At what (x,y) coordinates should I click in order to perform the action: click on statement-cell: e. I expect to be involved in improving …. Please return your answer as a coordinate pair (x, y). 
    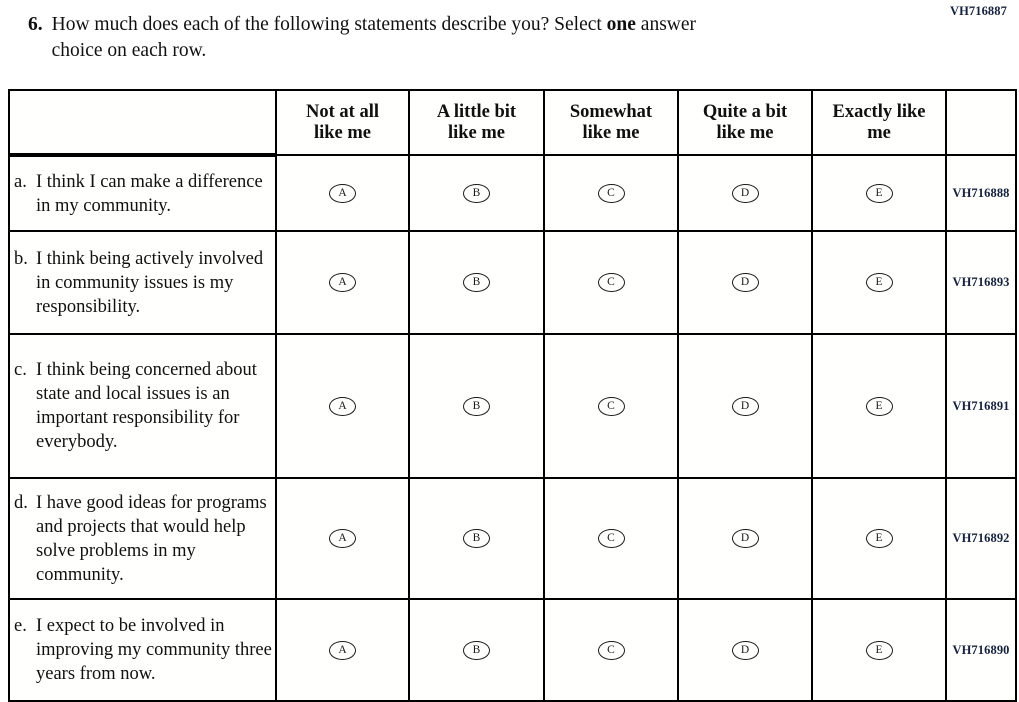
    Looking at the image, I should click on (142, 650).